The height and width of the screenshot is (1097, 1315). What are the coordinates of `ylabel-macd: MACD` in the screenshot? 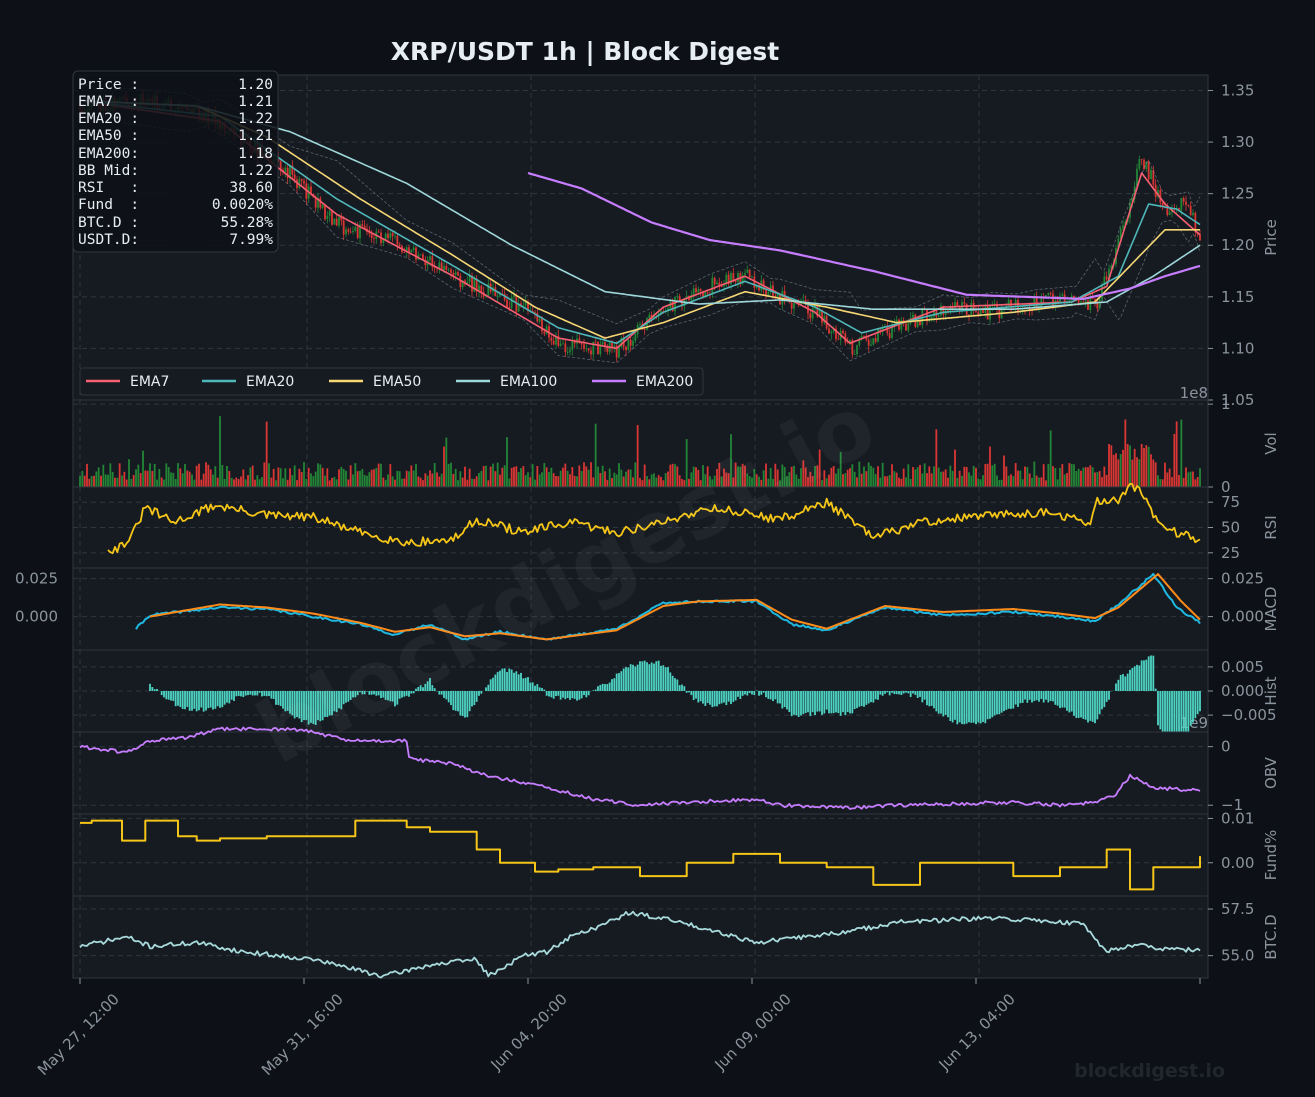 It's located at (1271, 609).